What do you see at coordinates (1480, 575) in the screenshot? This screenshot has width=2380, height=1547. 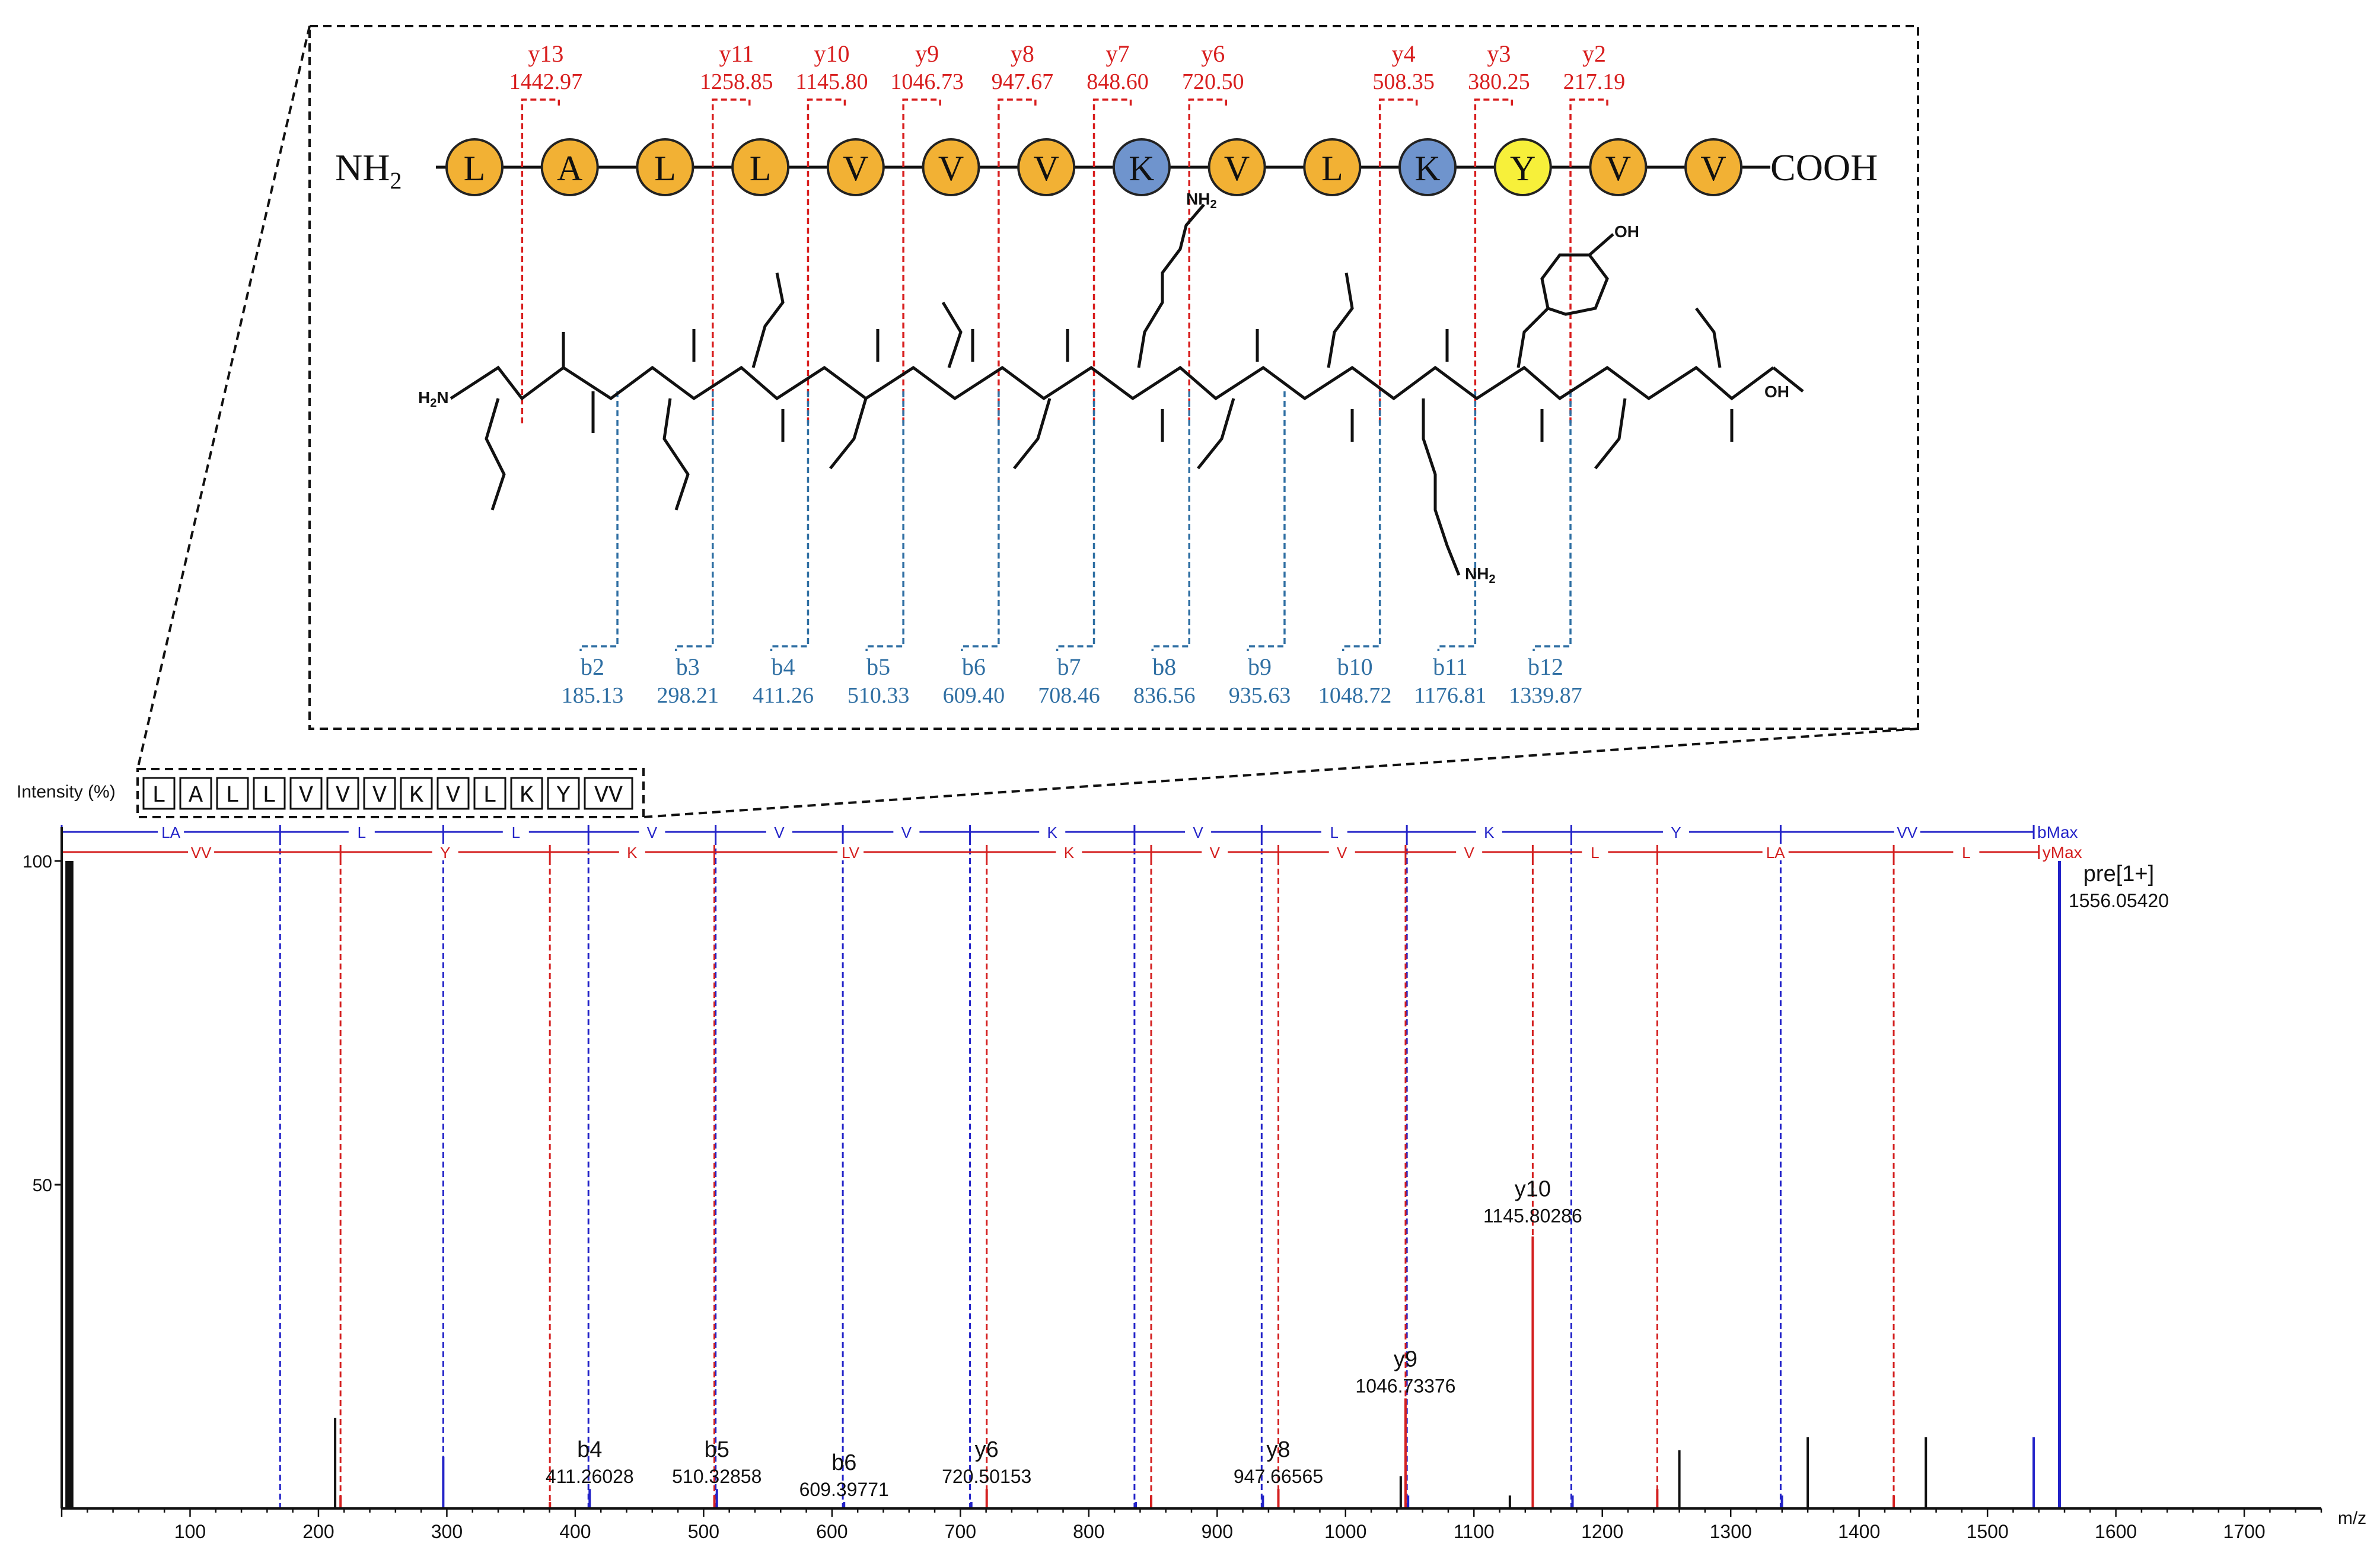 I see `lysine-nh2-bottom: NH2` at bounding box center [1480, 575].